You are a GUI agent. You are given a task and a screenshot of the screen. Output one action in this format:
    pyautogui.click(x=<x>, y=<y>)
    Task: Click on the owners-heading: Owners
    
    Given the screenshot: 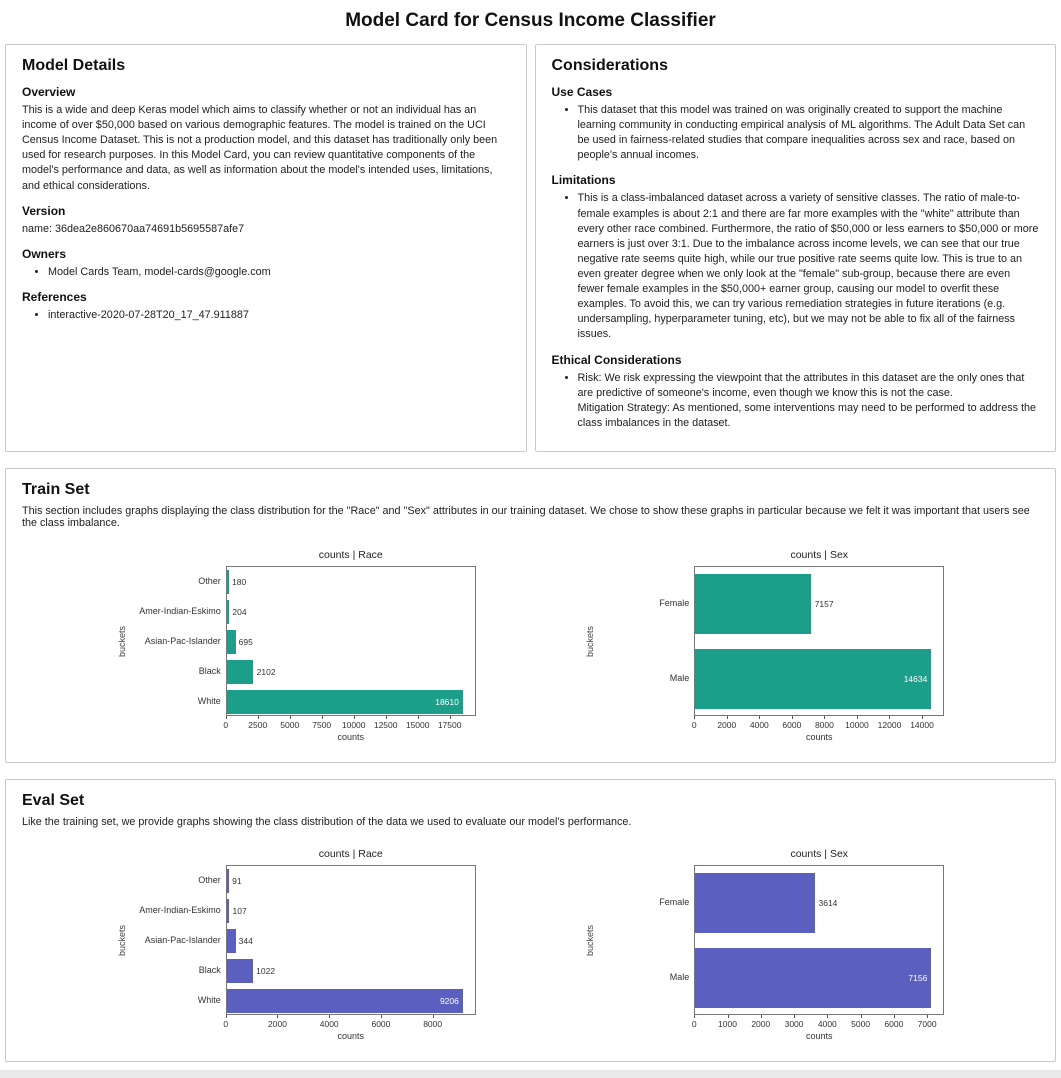 What is the action you would take?
    pyautogui.click(x=44, y=253)
    